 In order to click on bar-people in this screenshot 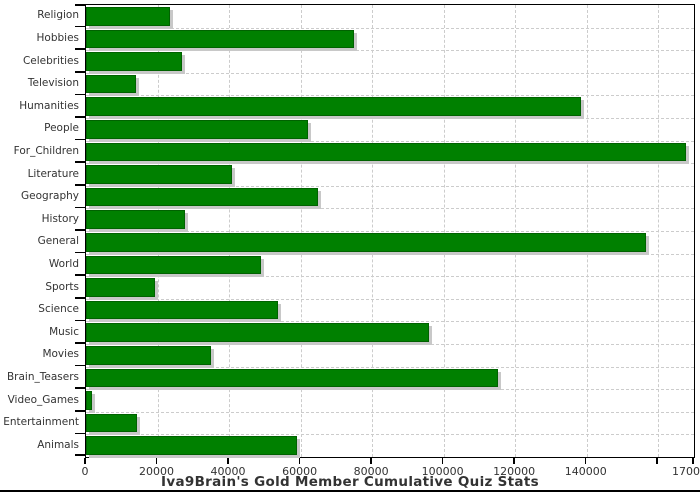, I will do `click(197, 129)`.